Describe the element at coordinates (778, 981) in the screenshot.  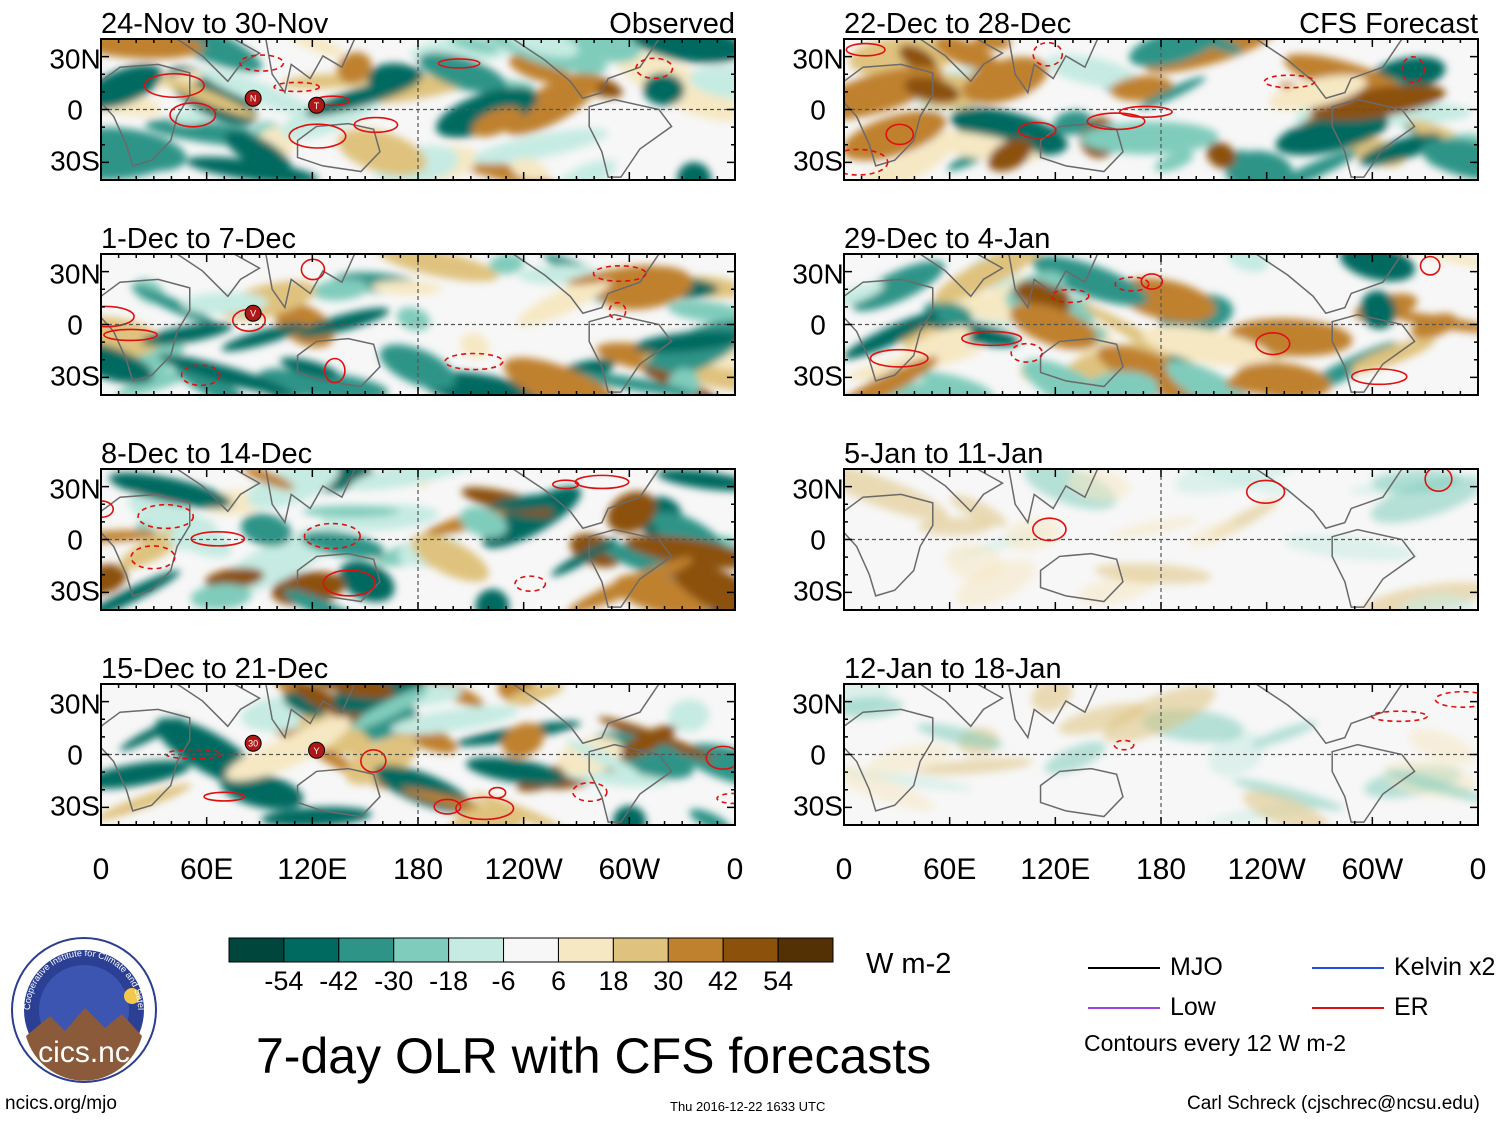
I see `colorbar-label: 54` at that location.